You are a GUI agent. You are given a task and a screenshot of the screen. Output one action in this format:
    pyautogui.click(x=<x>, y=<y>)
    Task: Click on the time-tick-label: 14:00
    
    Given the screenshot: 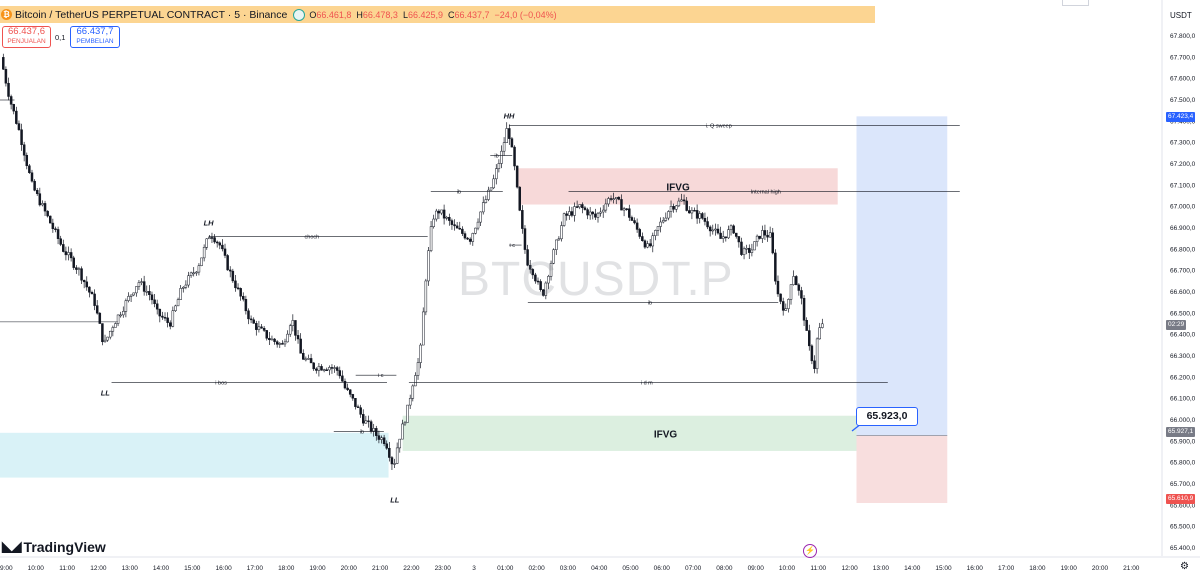 What is the action you would take?
    pyautogui.click(x=161, y=568)
    